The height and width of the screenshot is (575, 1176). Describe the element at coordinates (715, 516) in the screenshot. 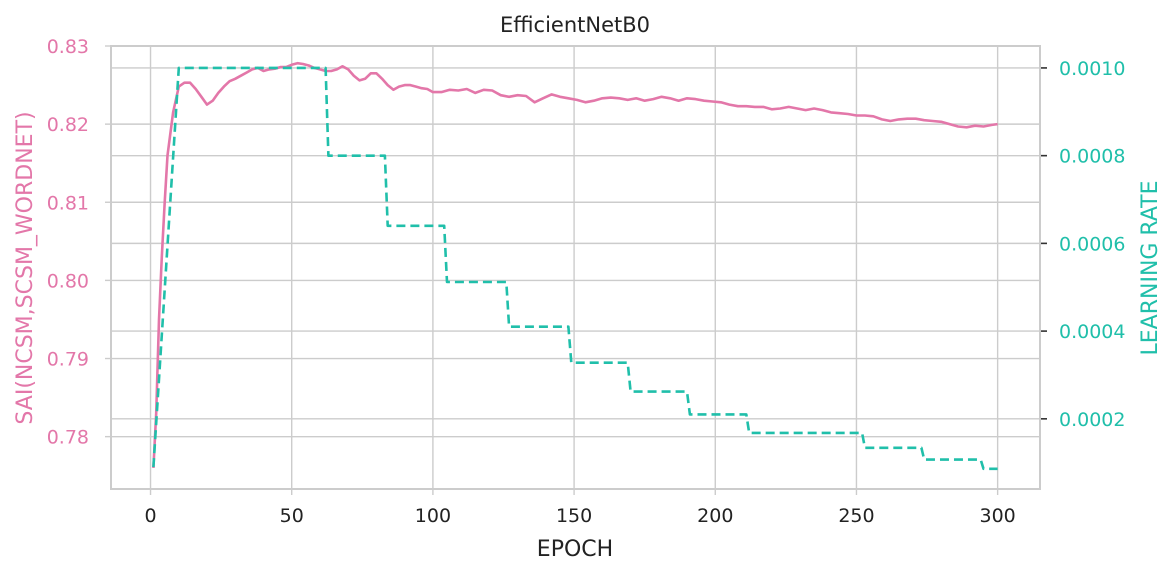

I see `x-tick-label: 200` at that location.